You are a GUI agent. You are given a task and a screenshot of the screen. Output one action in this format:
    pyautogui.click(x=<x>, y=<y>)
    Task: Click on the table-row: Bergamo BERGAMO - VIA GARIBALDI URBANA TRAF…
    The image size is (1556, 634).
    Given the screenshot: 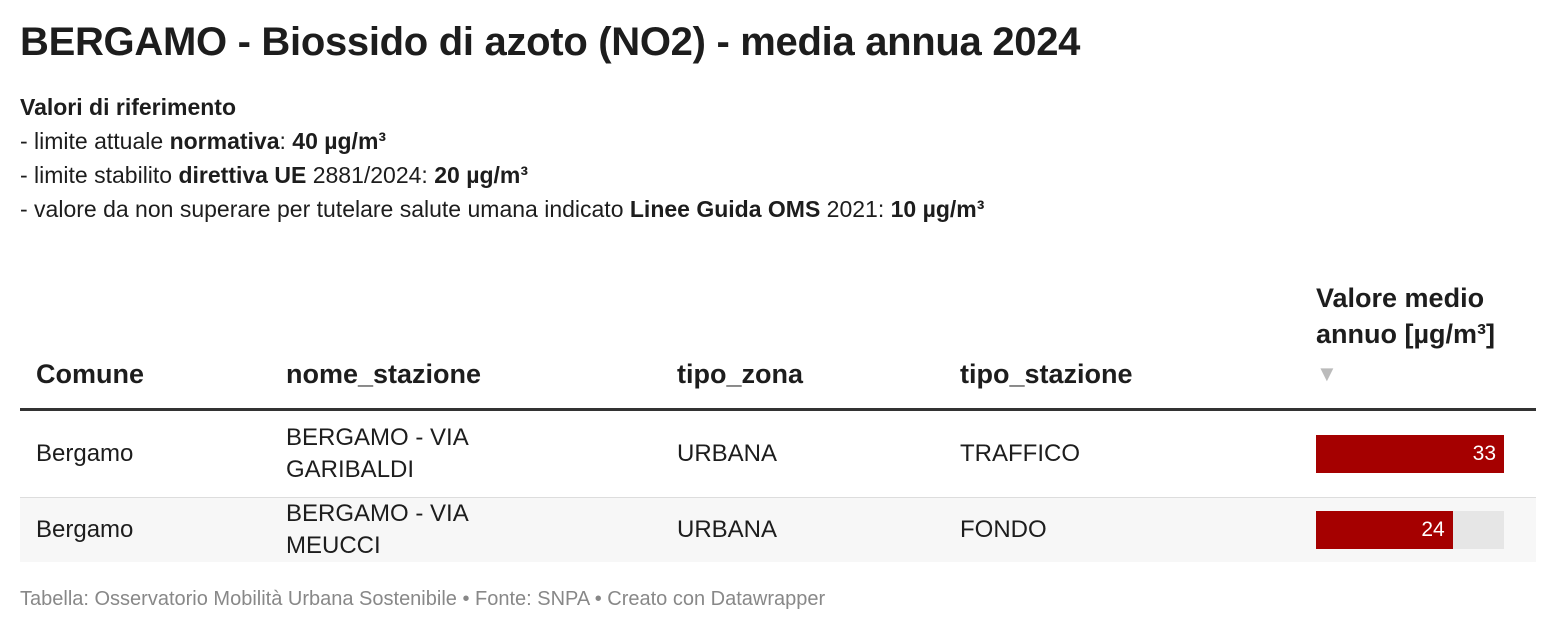 What is the action you would take?
    pyautogui.click(x=778, y=453)
    